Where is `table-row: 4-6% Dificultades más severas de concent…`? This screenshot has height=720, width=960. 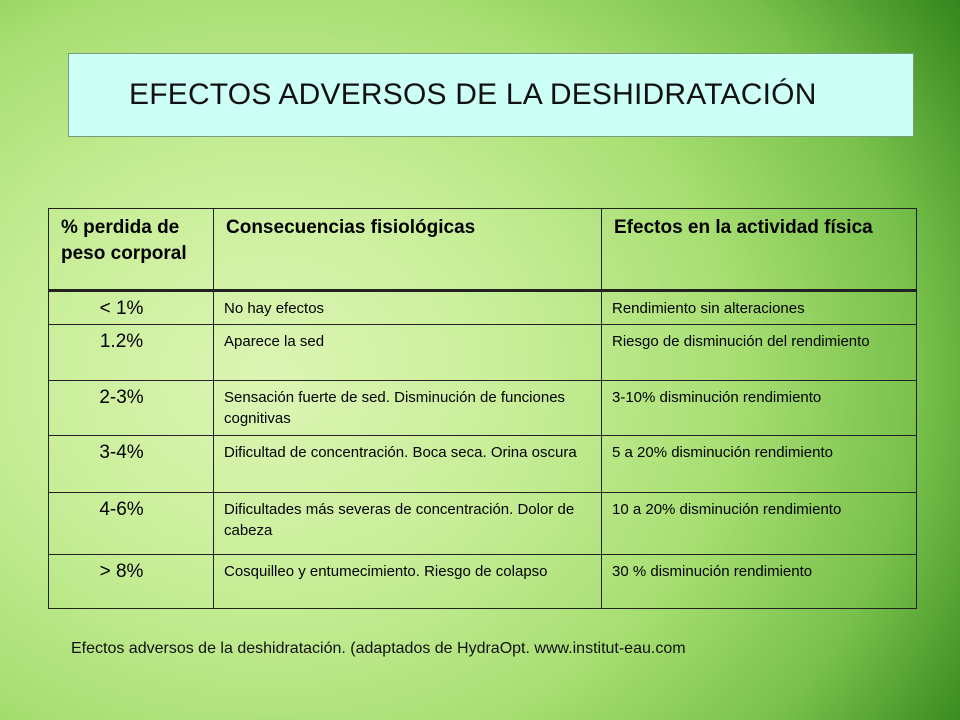 table-row: 4-6% Dificultades más severas de concent… is located at coordinates (482, 523).